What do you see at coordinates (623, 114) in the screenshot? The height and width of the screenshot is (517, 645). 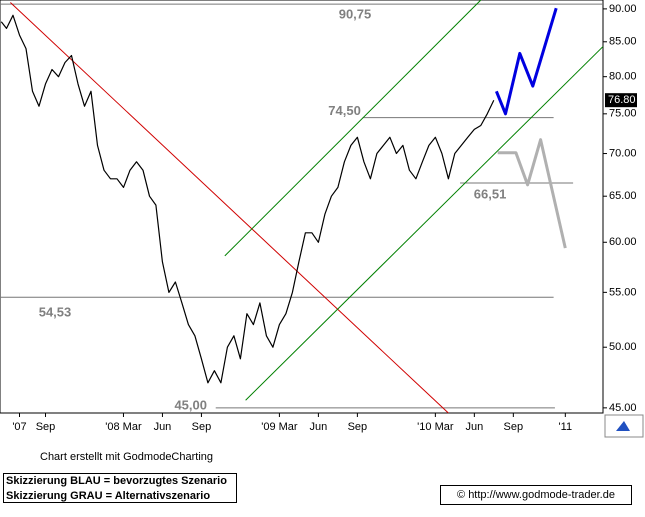 I see `y-tick-label: 75.00` at bounding box center [623, 114].